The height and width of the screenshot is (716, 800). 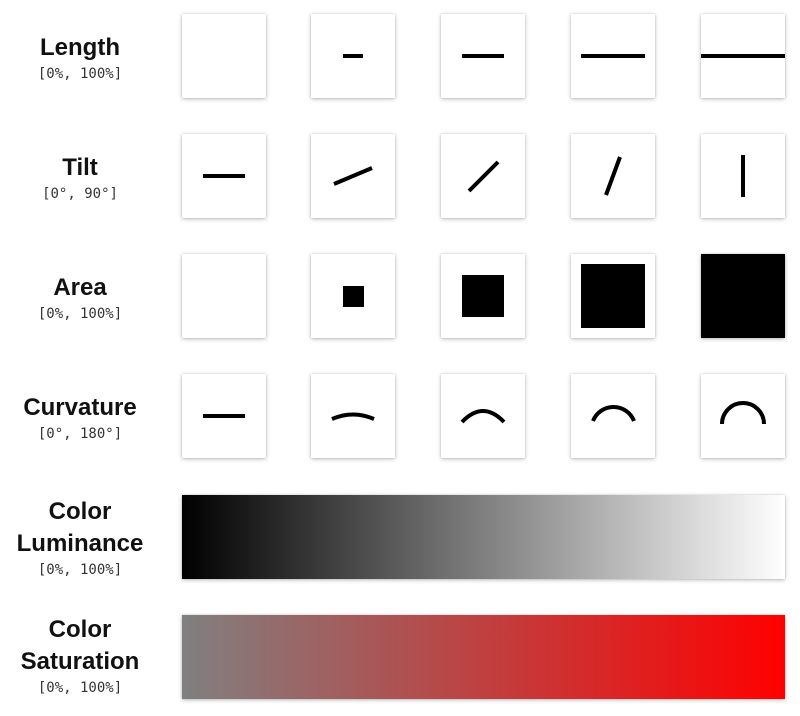 I want to click on tilt-row: Tilt [0°, 90°], so click(x=400, y=177).